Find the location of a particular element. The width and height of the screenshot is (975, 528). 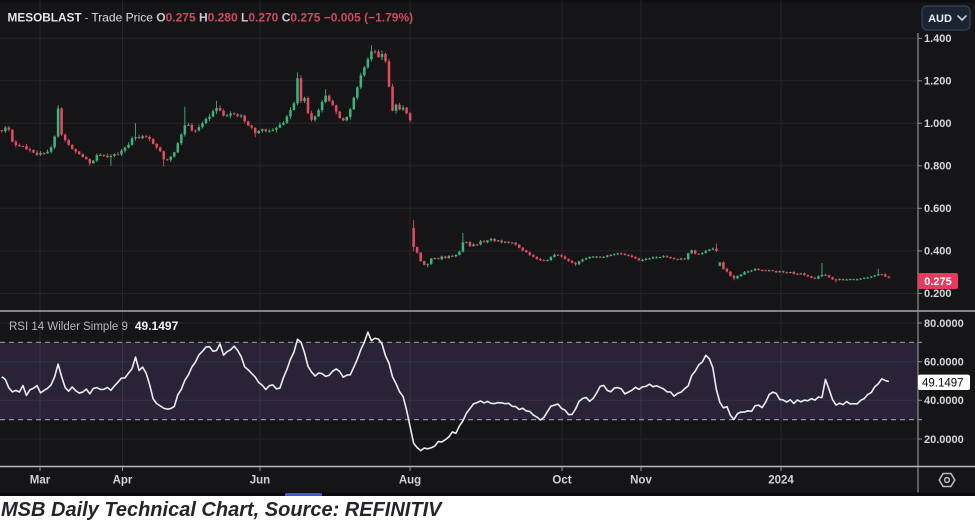

svg-text: Oct is located at coordinates (561, 481).